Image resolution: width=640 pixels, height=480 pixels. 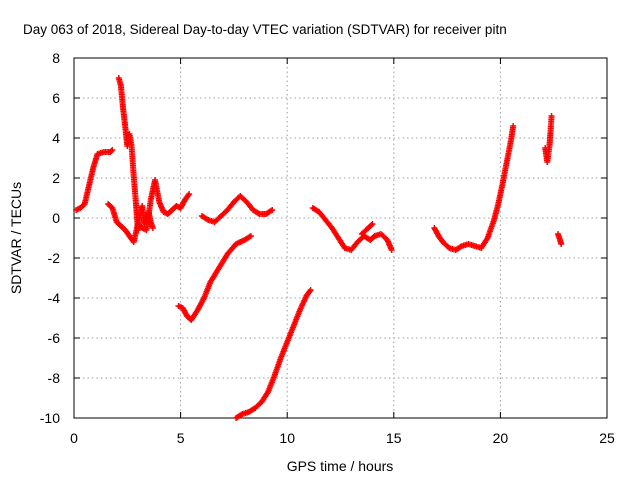 What do you see at coordinates (607, 438) in the screenshot?
I see `x-tick-label: 25` at bounding box center [607, 438].